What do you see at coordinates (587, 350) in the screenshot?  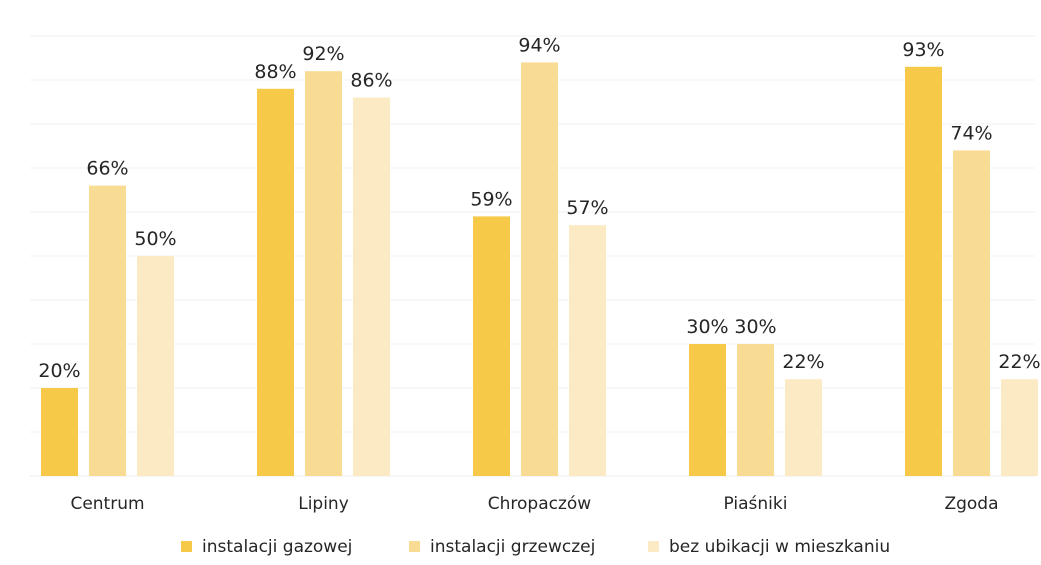 I see `bar-chropaczów-series-3` at bounding box center [587, 350].